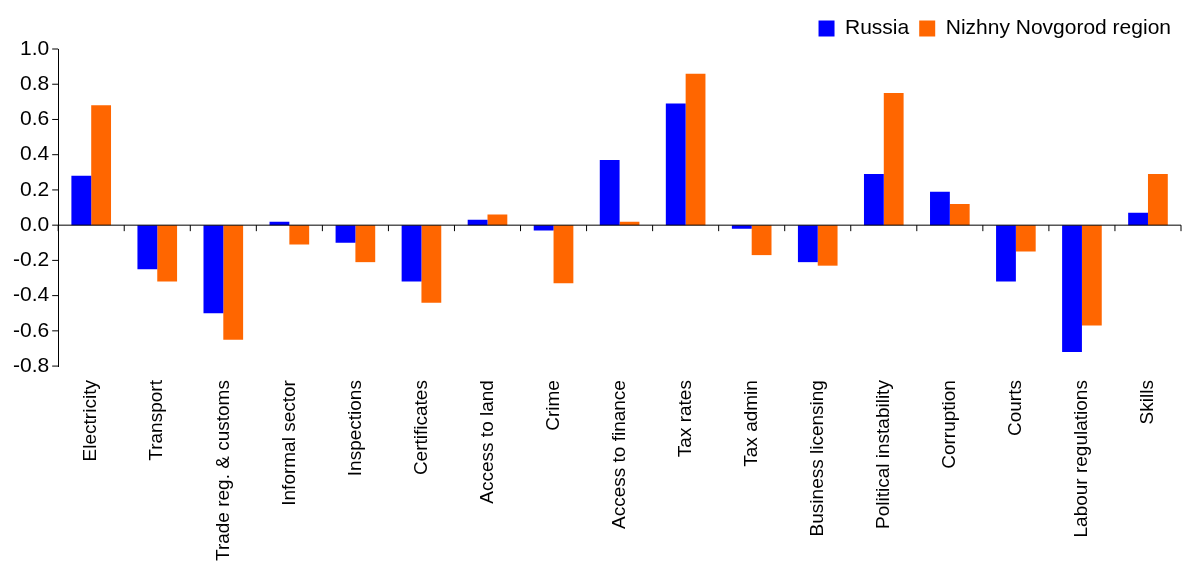 The width and height of the screenshot is (1189, 579). Describe the element at coordinates (420, 428) in the screenshot. I see `x-tick-label: Certificates` at that location.